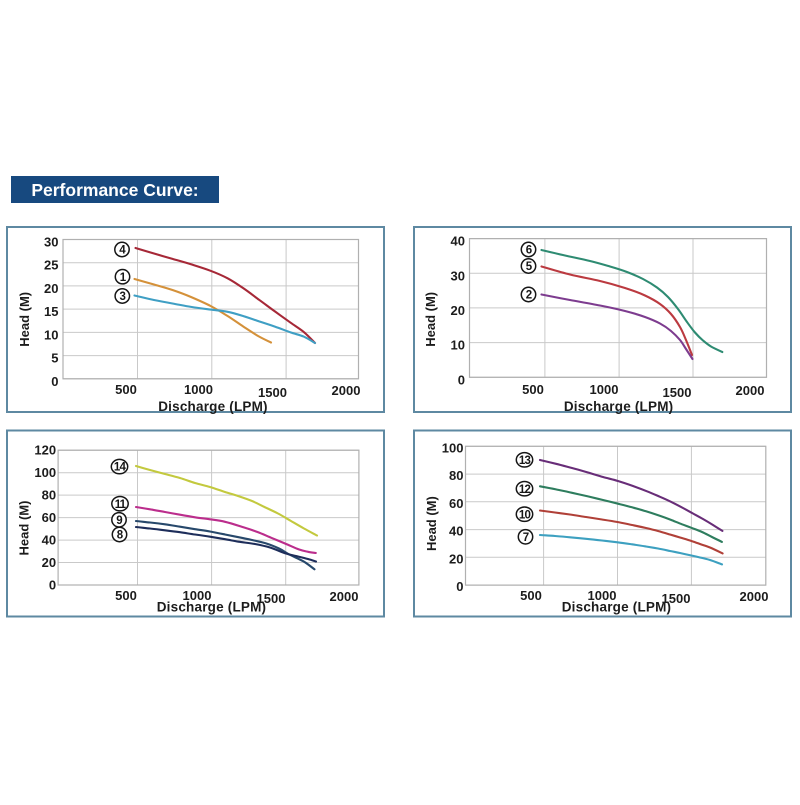 This screenshot has height=805, width=800. I want to click on svg-text: 11, so click(121, 505).